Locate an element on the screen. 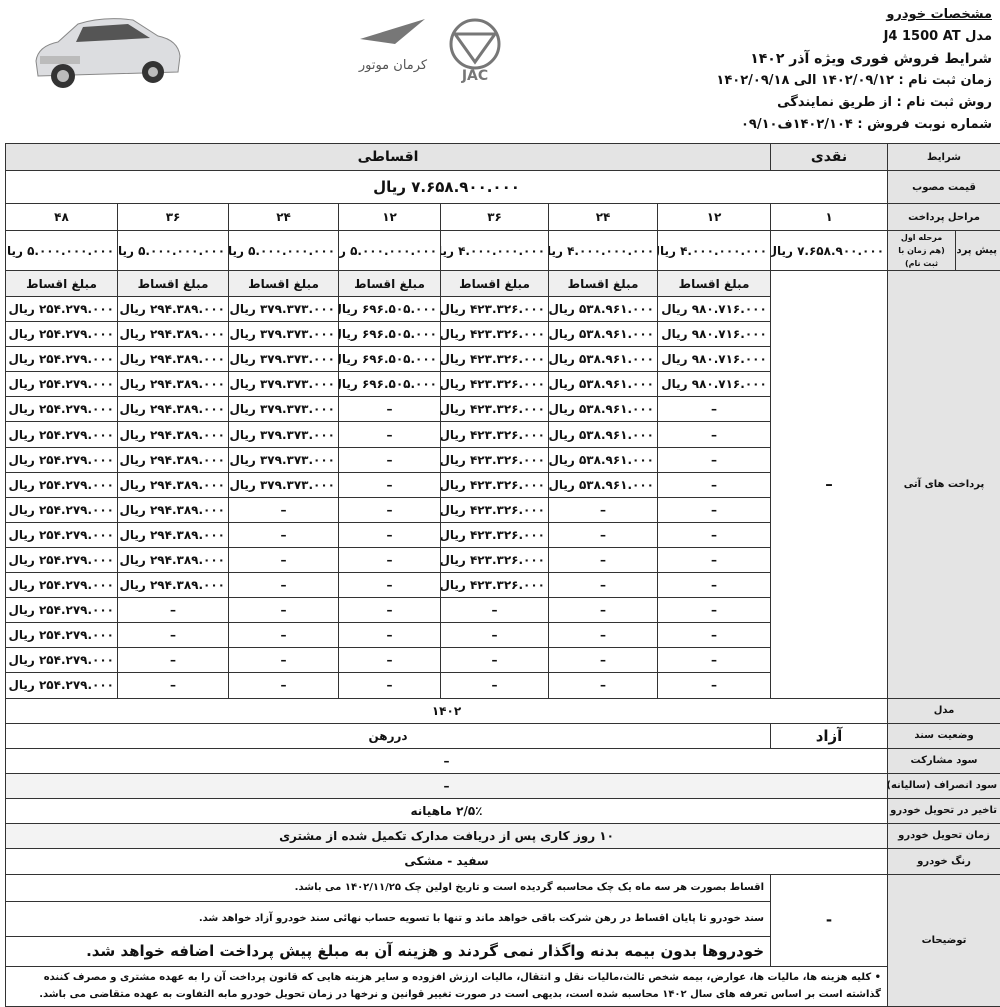 The height and width of the screenshot is (1007, 1000). plan-stages: ۲۴ is located at coordinates (284, 217).